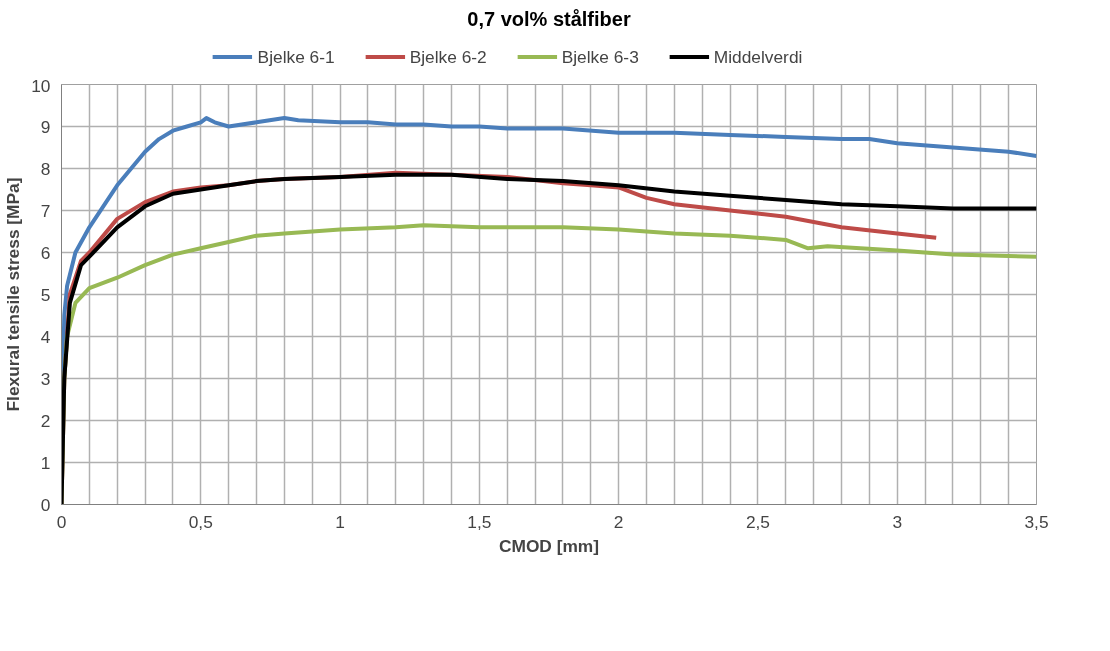 The image size is (1110, 651). Describe the element at coordinates (45, 294) in the screenshot. I see `y-tick-label: 5` at that location.